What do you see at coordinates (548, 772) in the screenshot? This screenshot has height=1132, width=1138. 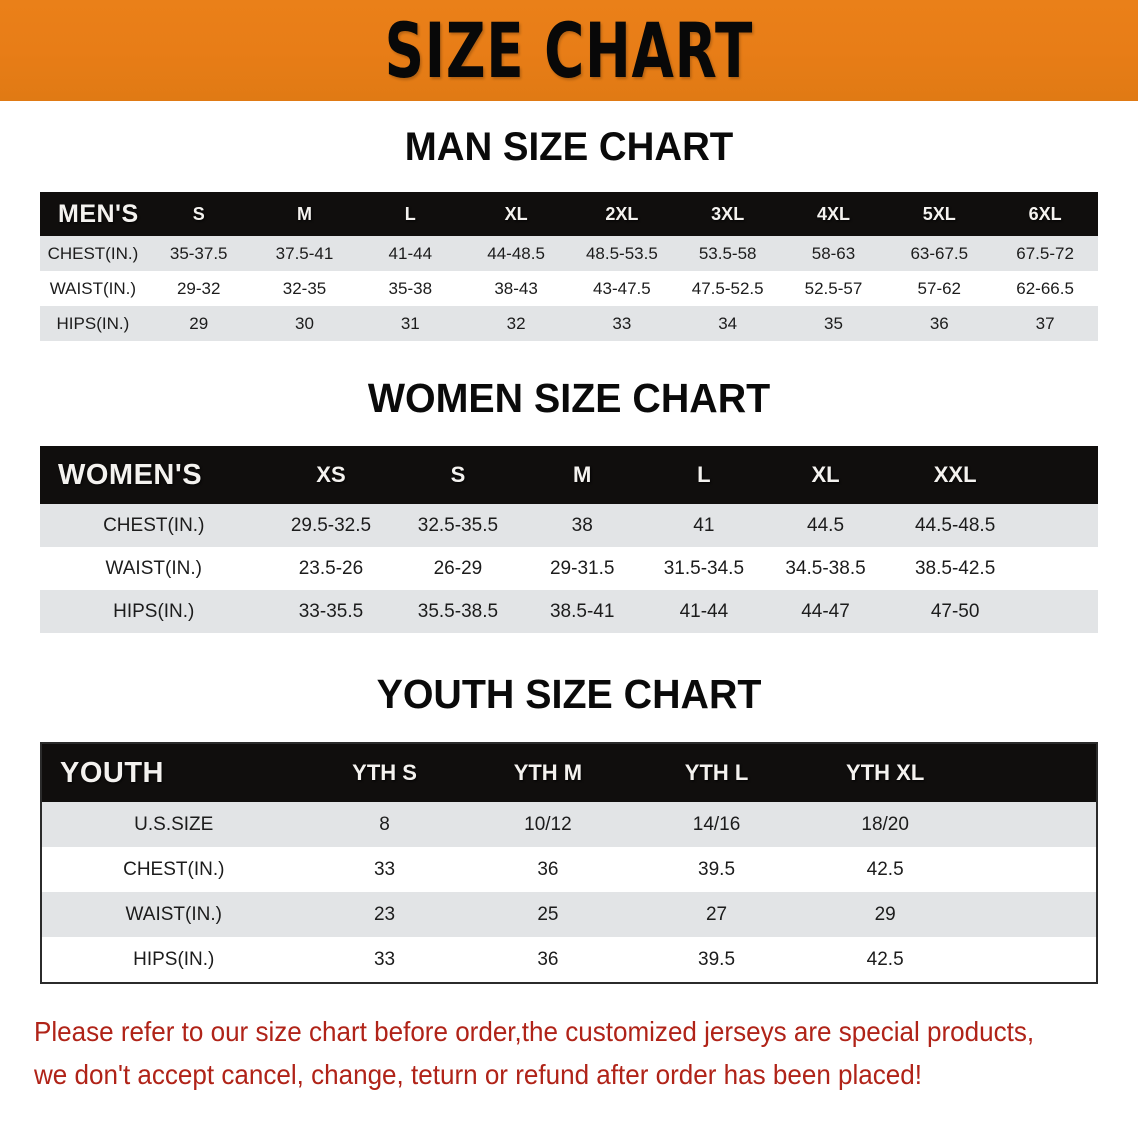 I see `youth-col-header: YTH M` at bounding box center [548, 772].